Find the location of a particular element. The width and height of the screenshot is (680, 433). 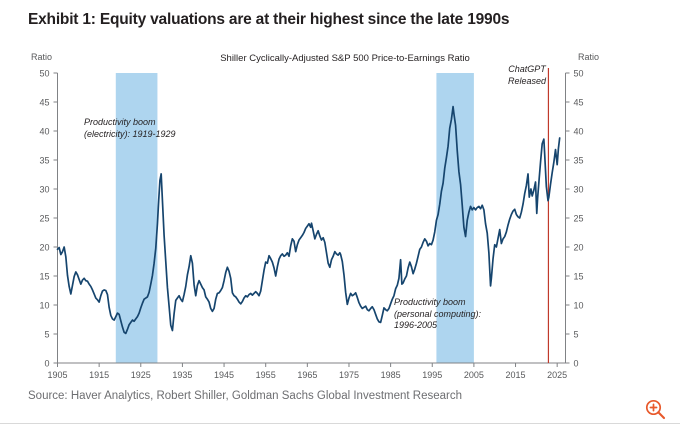

y-tick-label-left: 35 is located at coordinates (44, 160).